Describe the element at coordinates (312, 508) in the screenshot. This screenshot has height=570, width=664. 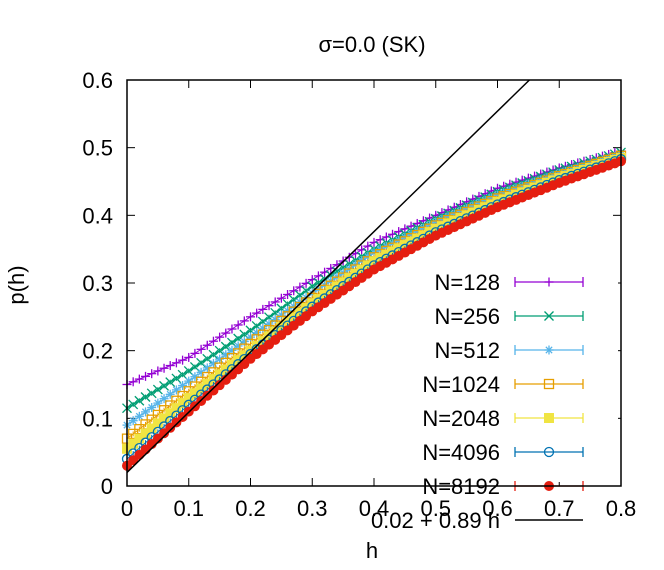
I see `x-tick-label: 0.3` at that location.